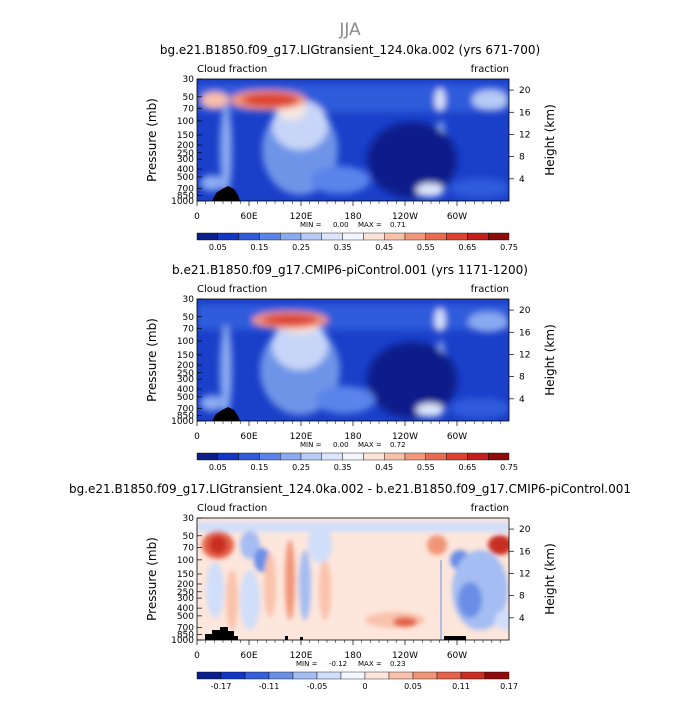 The width and height of the screenshot is (700, 704). Describe the element at coordinates (189, 548) in the screenshot. I see `y-tick-label: 70` at that location.